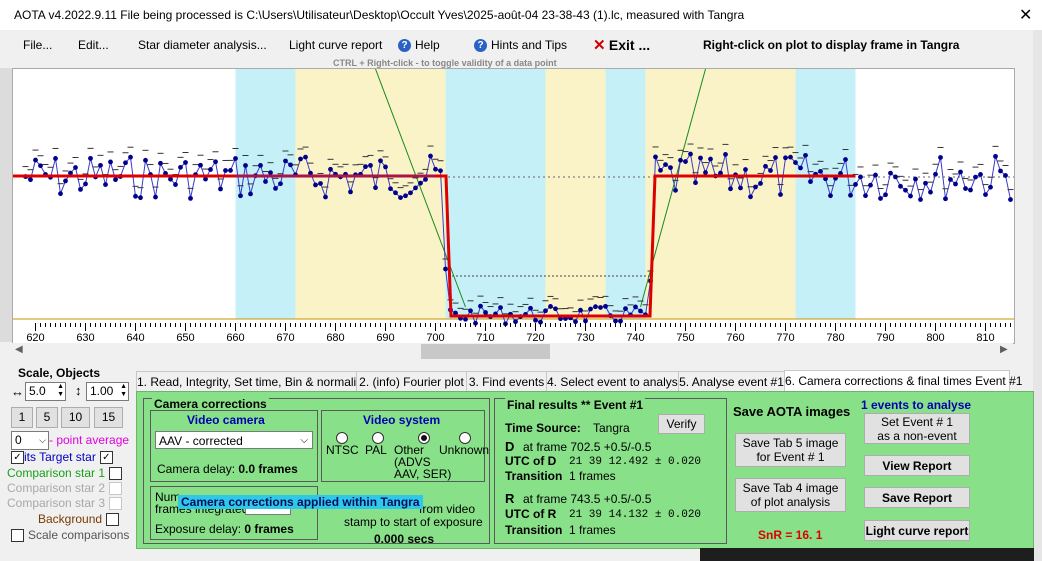  What do you see at coordinates (731, 382) in the screenshot?
I see `tab-analyse-event: 5. Analyse event #1` at bounding box center [731, 382].